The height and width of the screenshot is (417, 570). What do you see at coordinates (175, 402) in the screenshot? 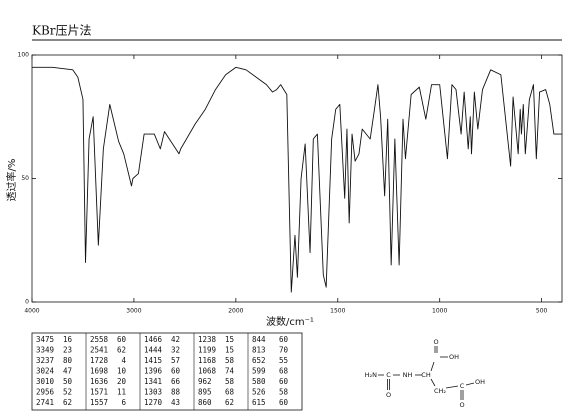
I see `peak-transmittance: 43` at bounding box center [175, 402].